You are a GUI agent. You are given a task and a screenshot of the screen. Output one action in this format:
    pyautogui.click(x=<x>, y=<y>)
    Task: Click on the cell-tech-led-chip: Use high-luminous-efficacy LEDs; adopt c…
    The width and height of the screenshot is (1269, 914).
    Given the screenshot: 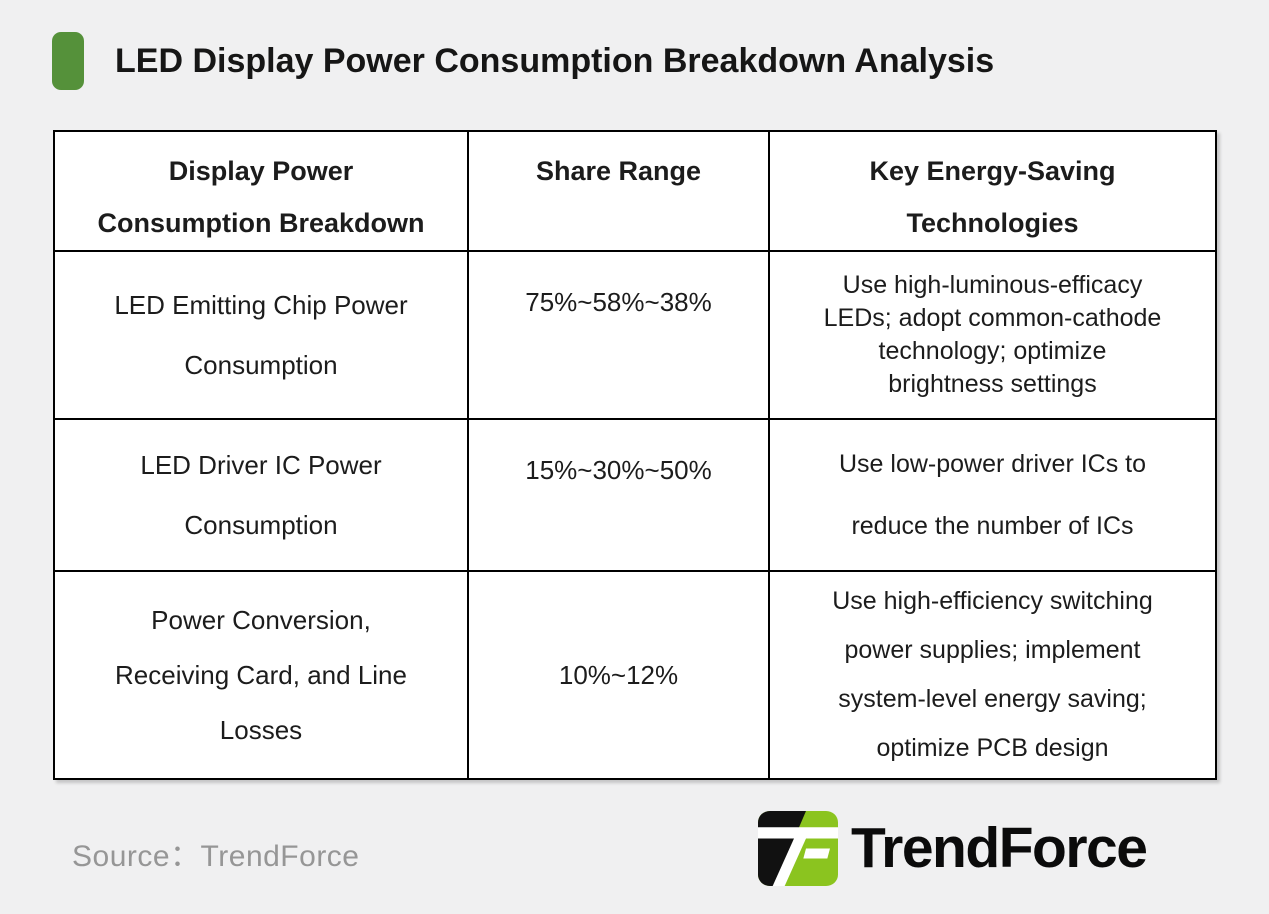 What is the action you would take?
    pyautogui.click(x=992, y=335)
    